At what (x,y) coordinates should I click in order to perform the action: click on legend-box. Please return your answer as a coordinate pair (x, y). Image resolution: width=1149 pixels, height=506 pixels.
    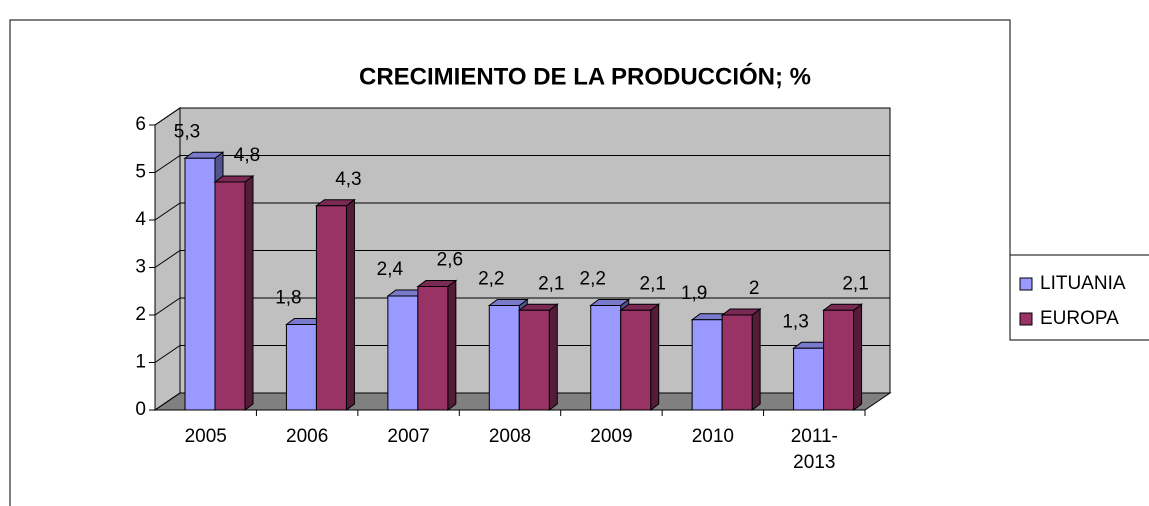
    Looking at the image, I should click on (1079, 297).